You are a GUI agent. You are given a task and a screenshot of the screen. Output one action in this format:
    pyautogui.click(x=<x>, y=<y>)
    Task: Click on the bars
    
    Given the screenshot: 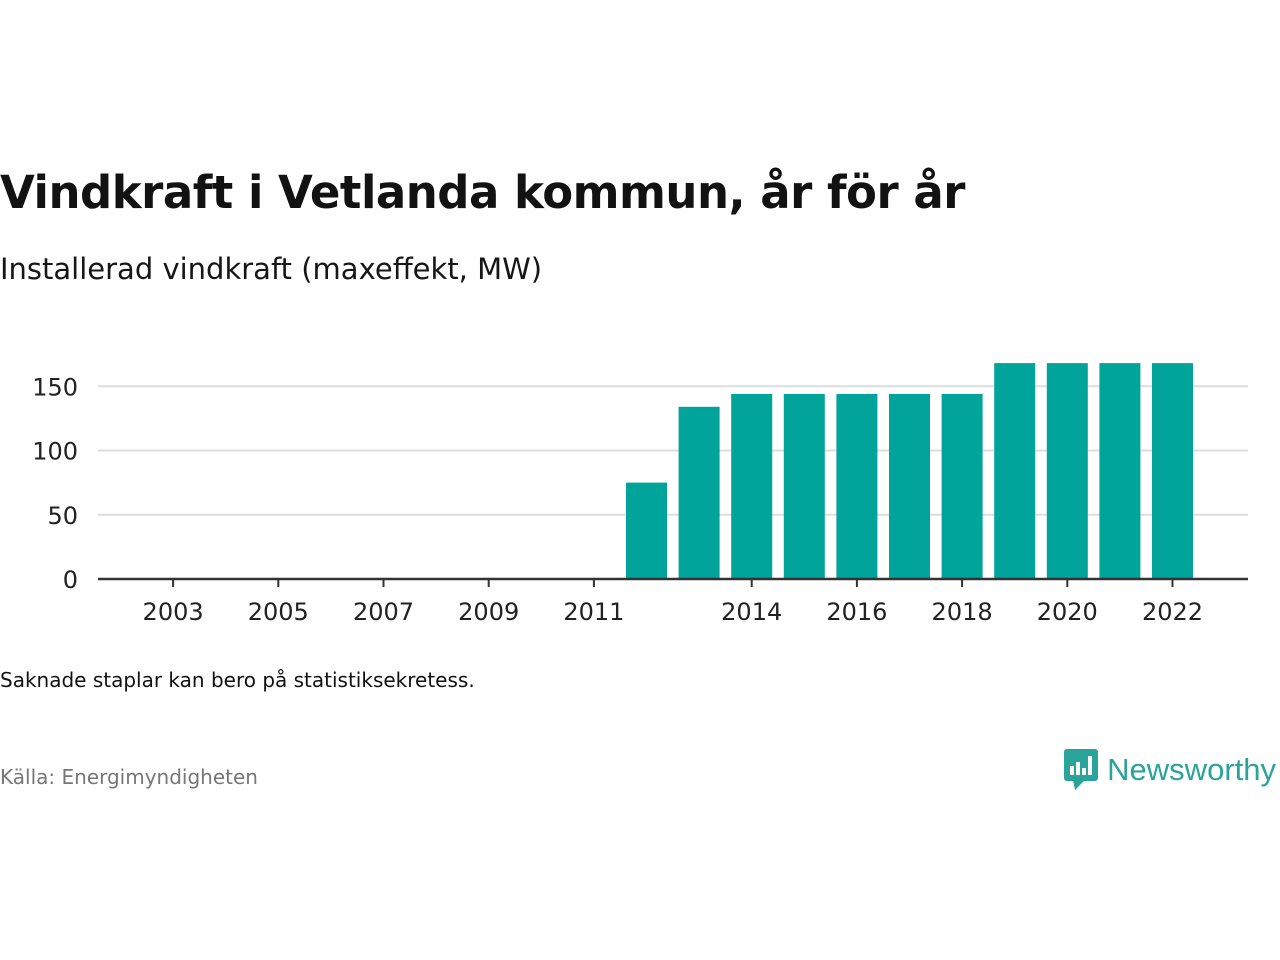 What is the action you would take?
    pyautogui.click(x=909, y=471)
    